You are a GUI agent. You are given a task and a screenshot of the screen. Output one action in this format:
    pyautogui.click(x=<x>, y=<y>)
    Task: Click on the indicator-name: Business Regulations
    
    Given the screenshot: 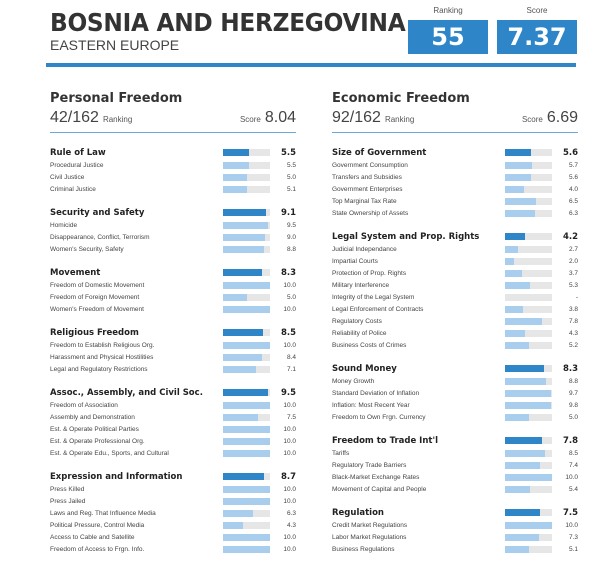 What is the action you would take?
    pyautogui.click(x=363, y=549)
    